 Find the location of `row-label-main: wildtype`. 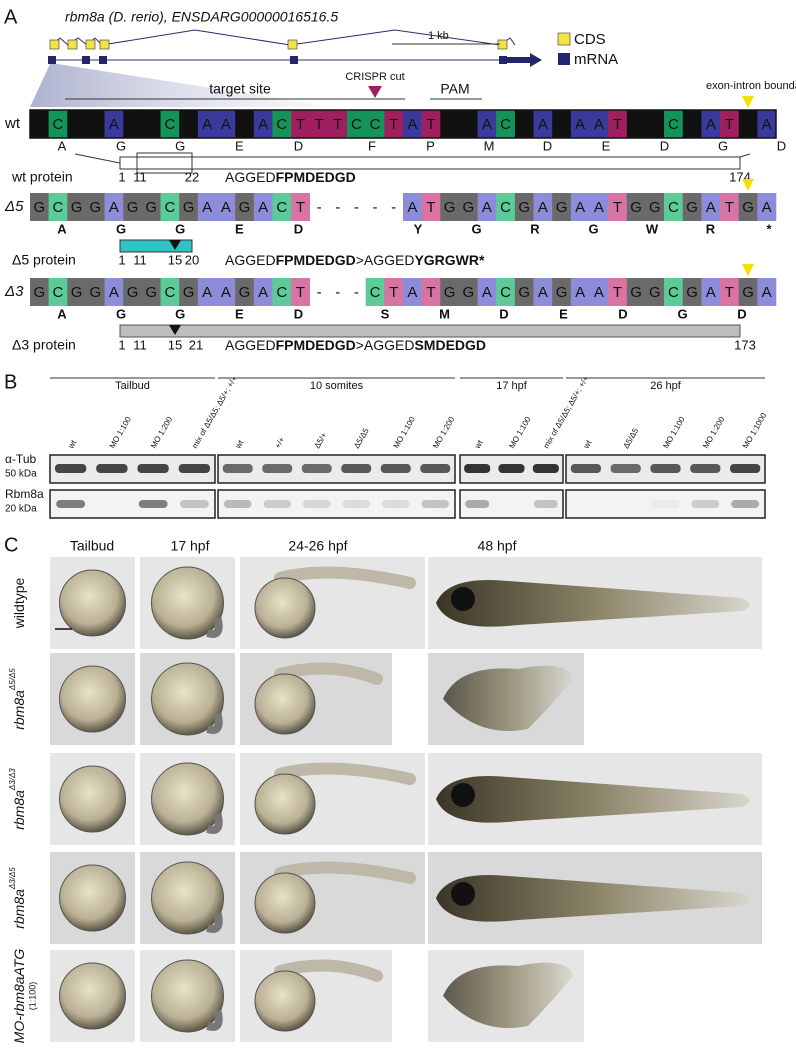

row-label-main: wildtype is located at coordinates (19, 604).